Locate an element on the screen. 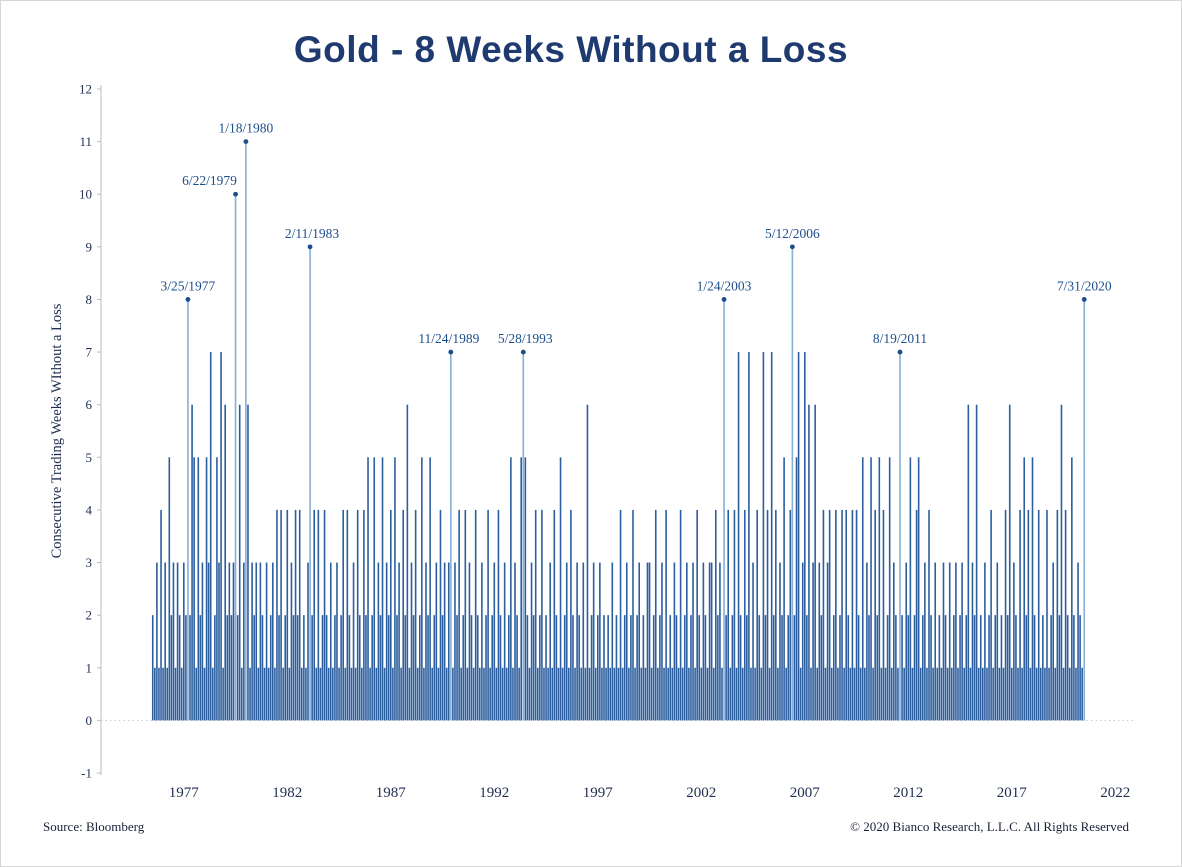 Image resolution: width=1182 pixels, height=867 pixels. y-axis-title: Consecutive Trading Weeks WIthout a Loss is located at coordinates (57, 430).